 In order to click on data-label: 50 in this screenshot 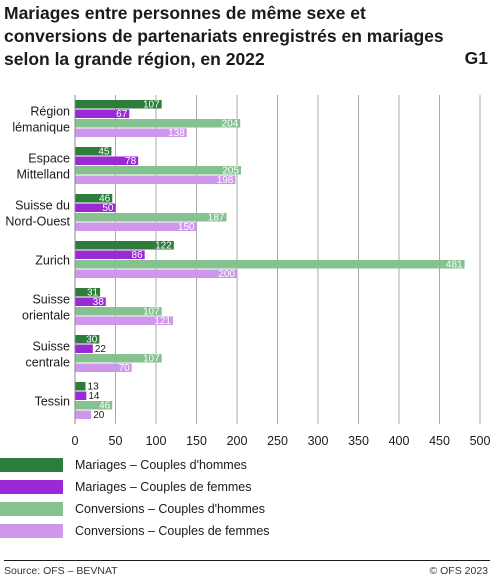, I will do `click(108, 208)`.